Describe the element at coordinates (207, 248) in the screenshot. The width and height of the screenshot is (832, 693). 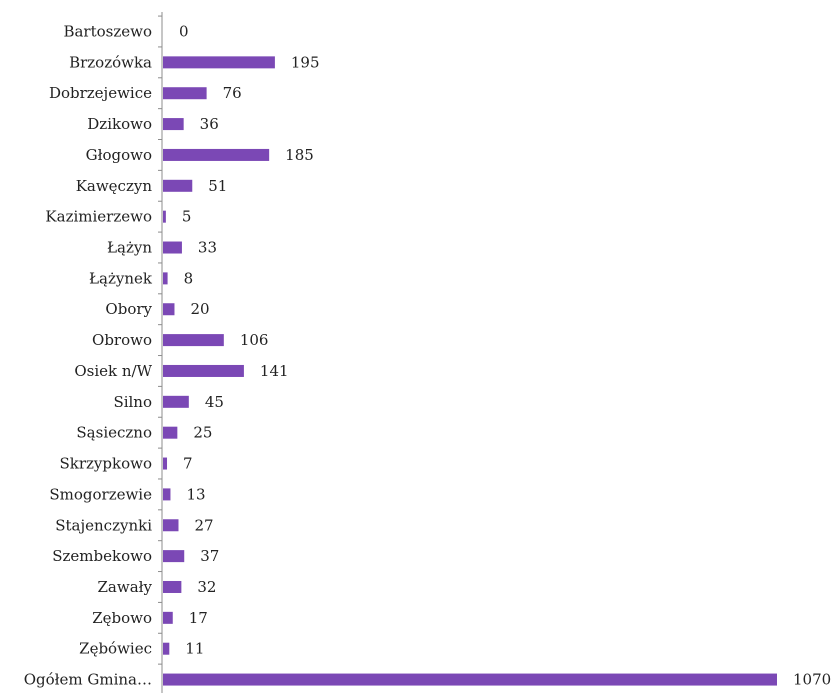
I see `data-label: 33` at that location.